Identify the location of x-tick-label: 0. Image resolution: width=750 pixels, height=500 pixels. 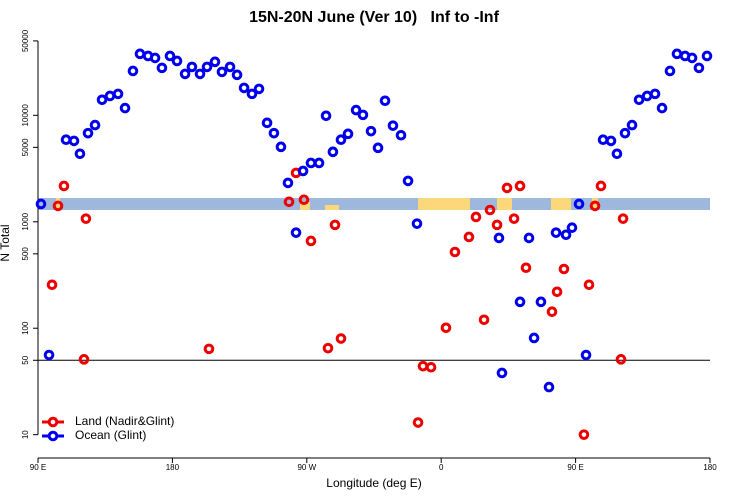
(441, 467).